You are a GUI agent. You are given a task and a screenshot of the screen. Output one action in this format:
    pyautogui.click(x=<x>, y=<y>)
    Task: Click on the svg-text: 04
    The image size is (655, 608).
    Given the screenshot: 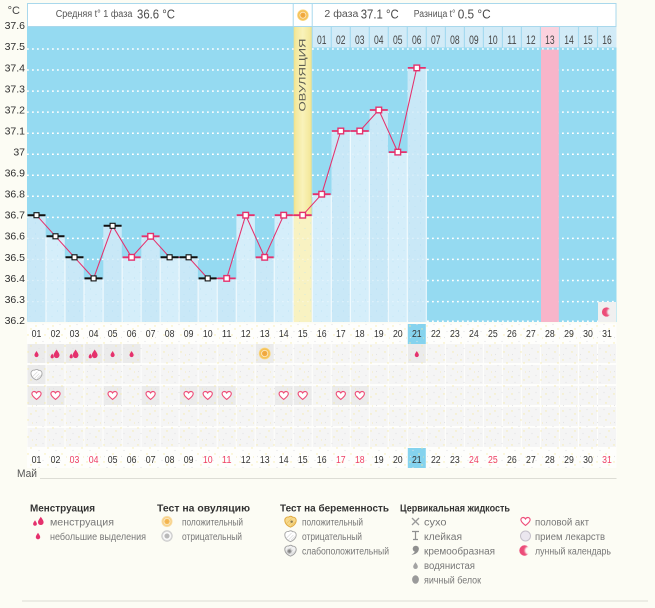 What is the action you would take?
    pyautogui.click(x=379, y=41)
    